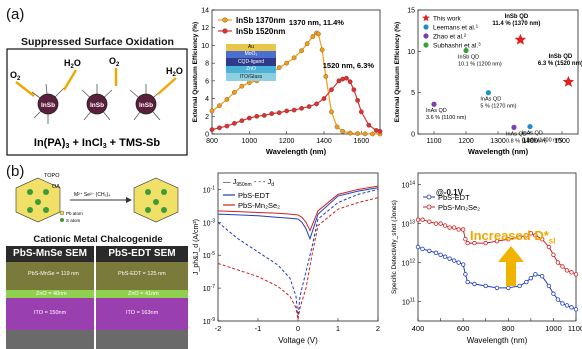 This screenshot has width=582, height=349. Describe the element at coordinates (260, 31) in the screenshot. I see `legend-label: InSb 1520nm` at that location.